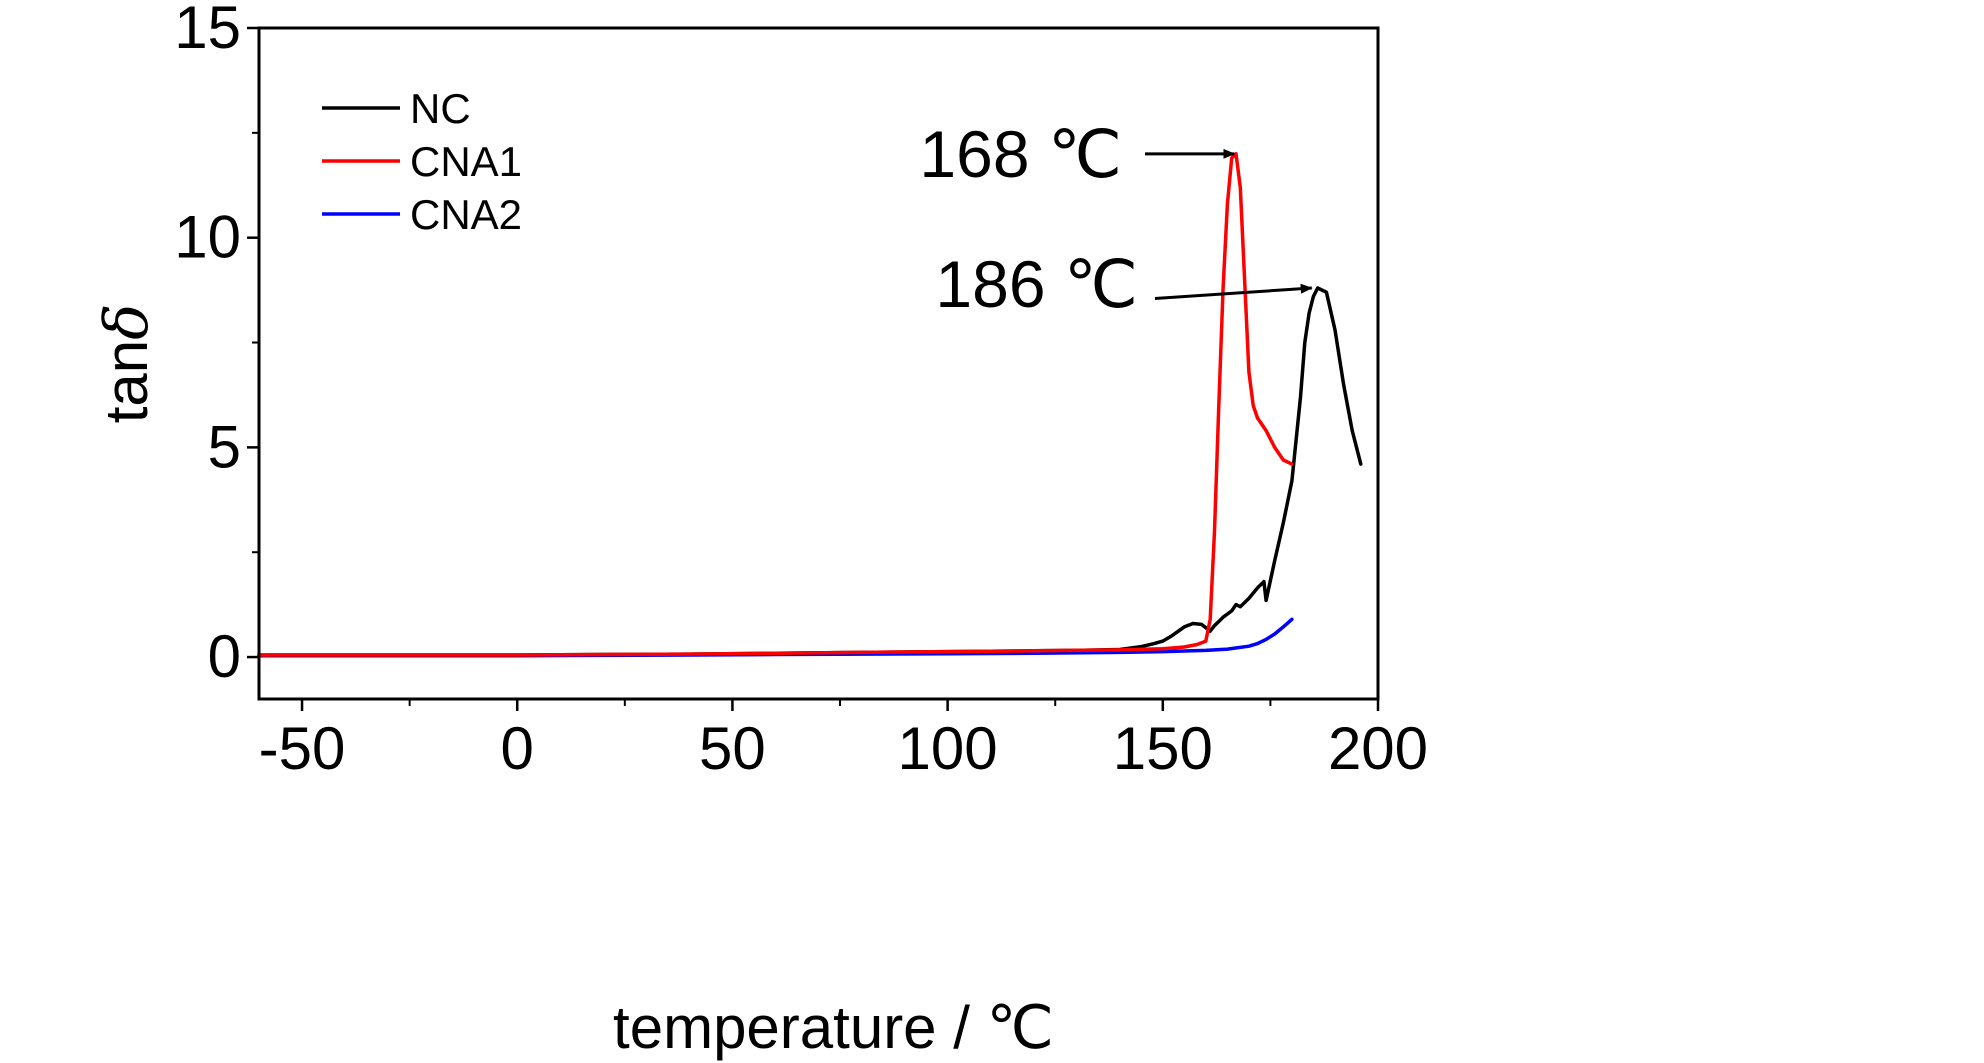 The height and width of the screenshot is (1063, 1984). Describe the element at coordinates (833, 1027) in the screenshot. I see `x-axis-title: temperature / ℃` at that location.